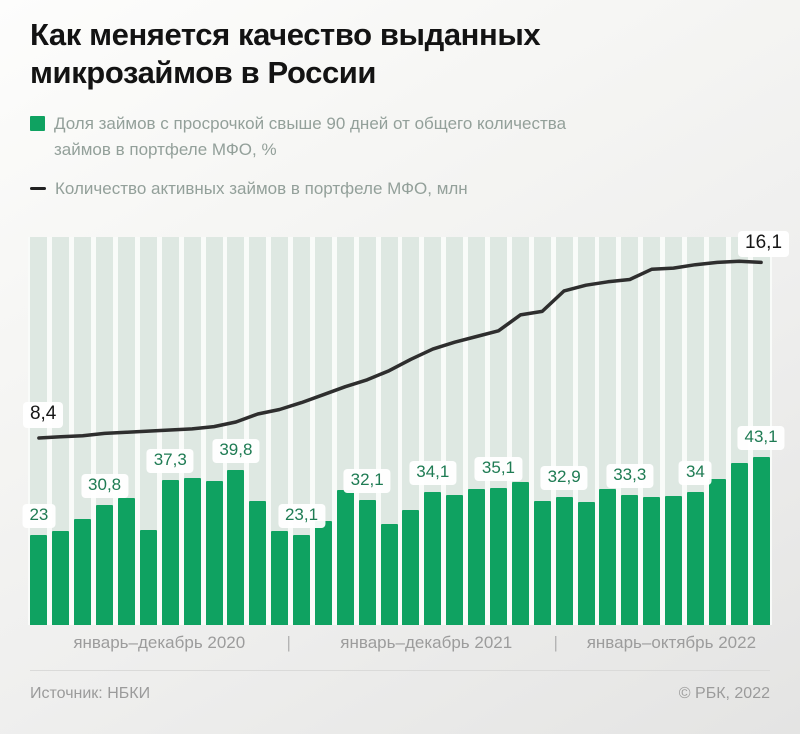 The image size is (800, 734). Describe the element at coordinates (203, 72) in the screenshot. I see `page-title-line-2: микрозаймов в России` at that location.